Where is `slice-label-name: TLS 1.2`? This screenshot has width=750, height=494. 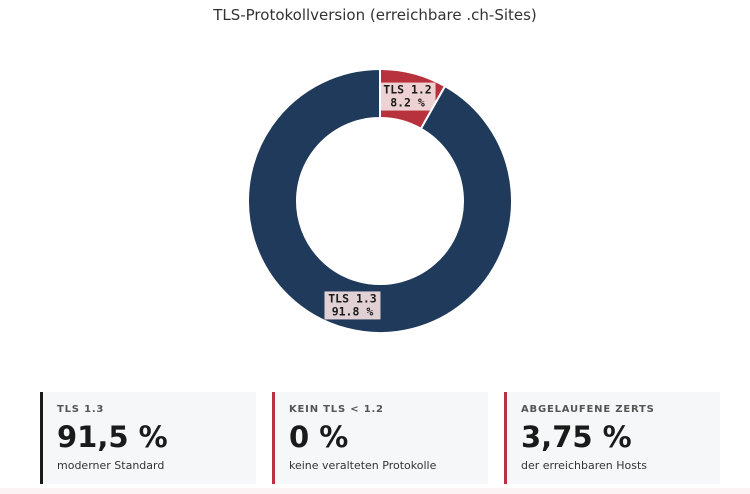
slice-label-name: TLS 1.2 is located at coordinates (407, 90).